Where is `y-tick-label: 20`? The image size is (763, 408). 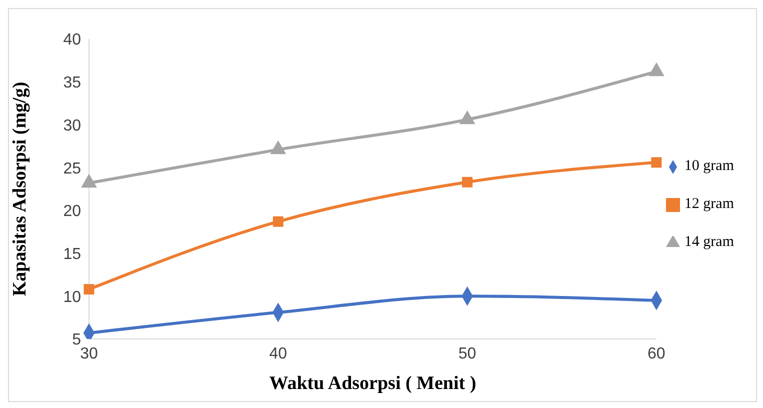
y-tick-label: 20 is located at coordinates (72, 211).